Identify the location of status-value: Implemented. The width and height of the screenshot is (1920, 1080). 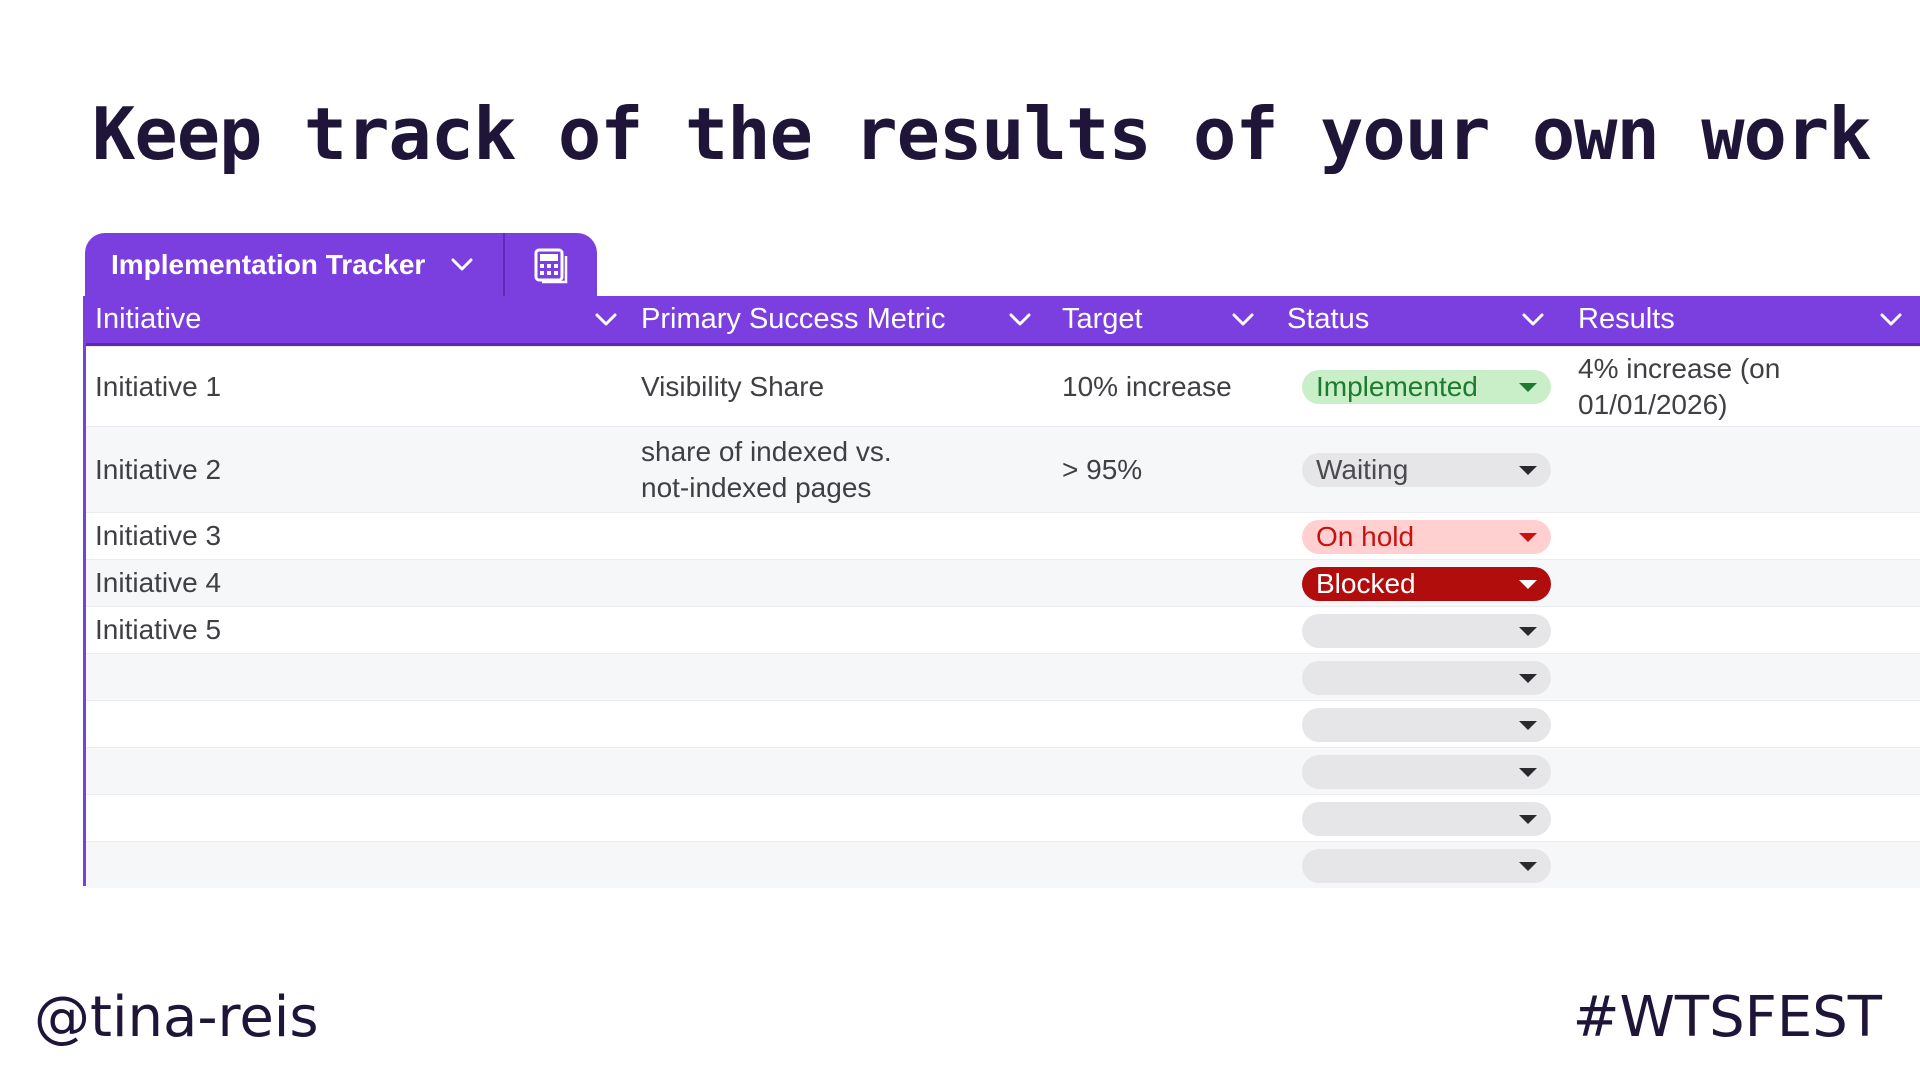
(1397, 386).